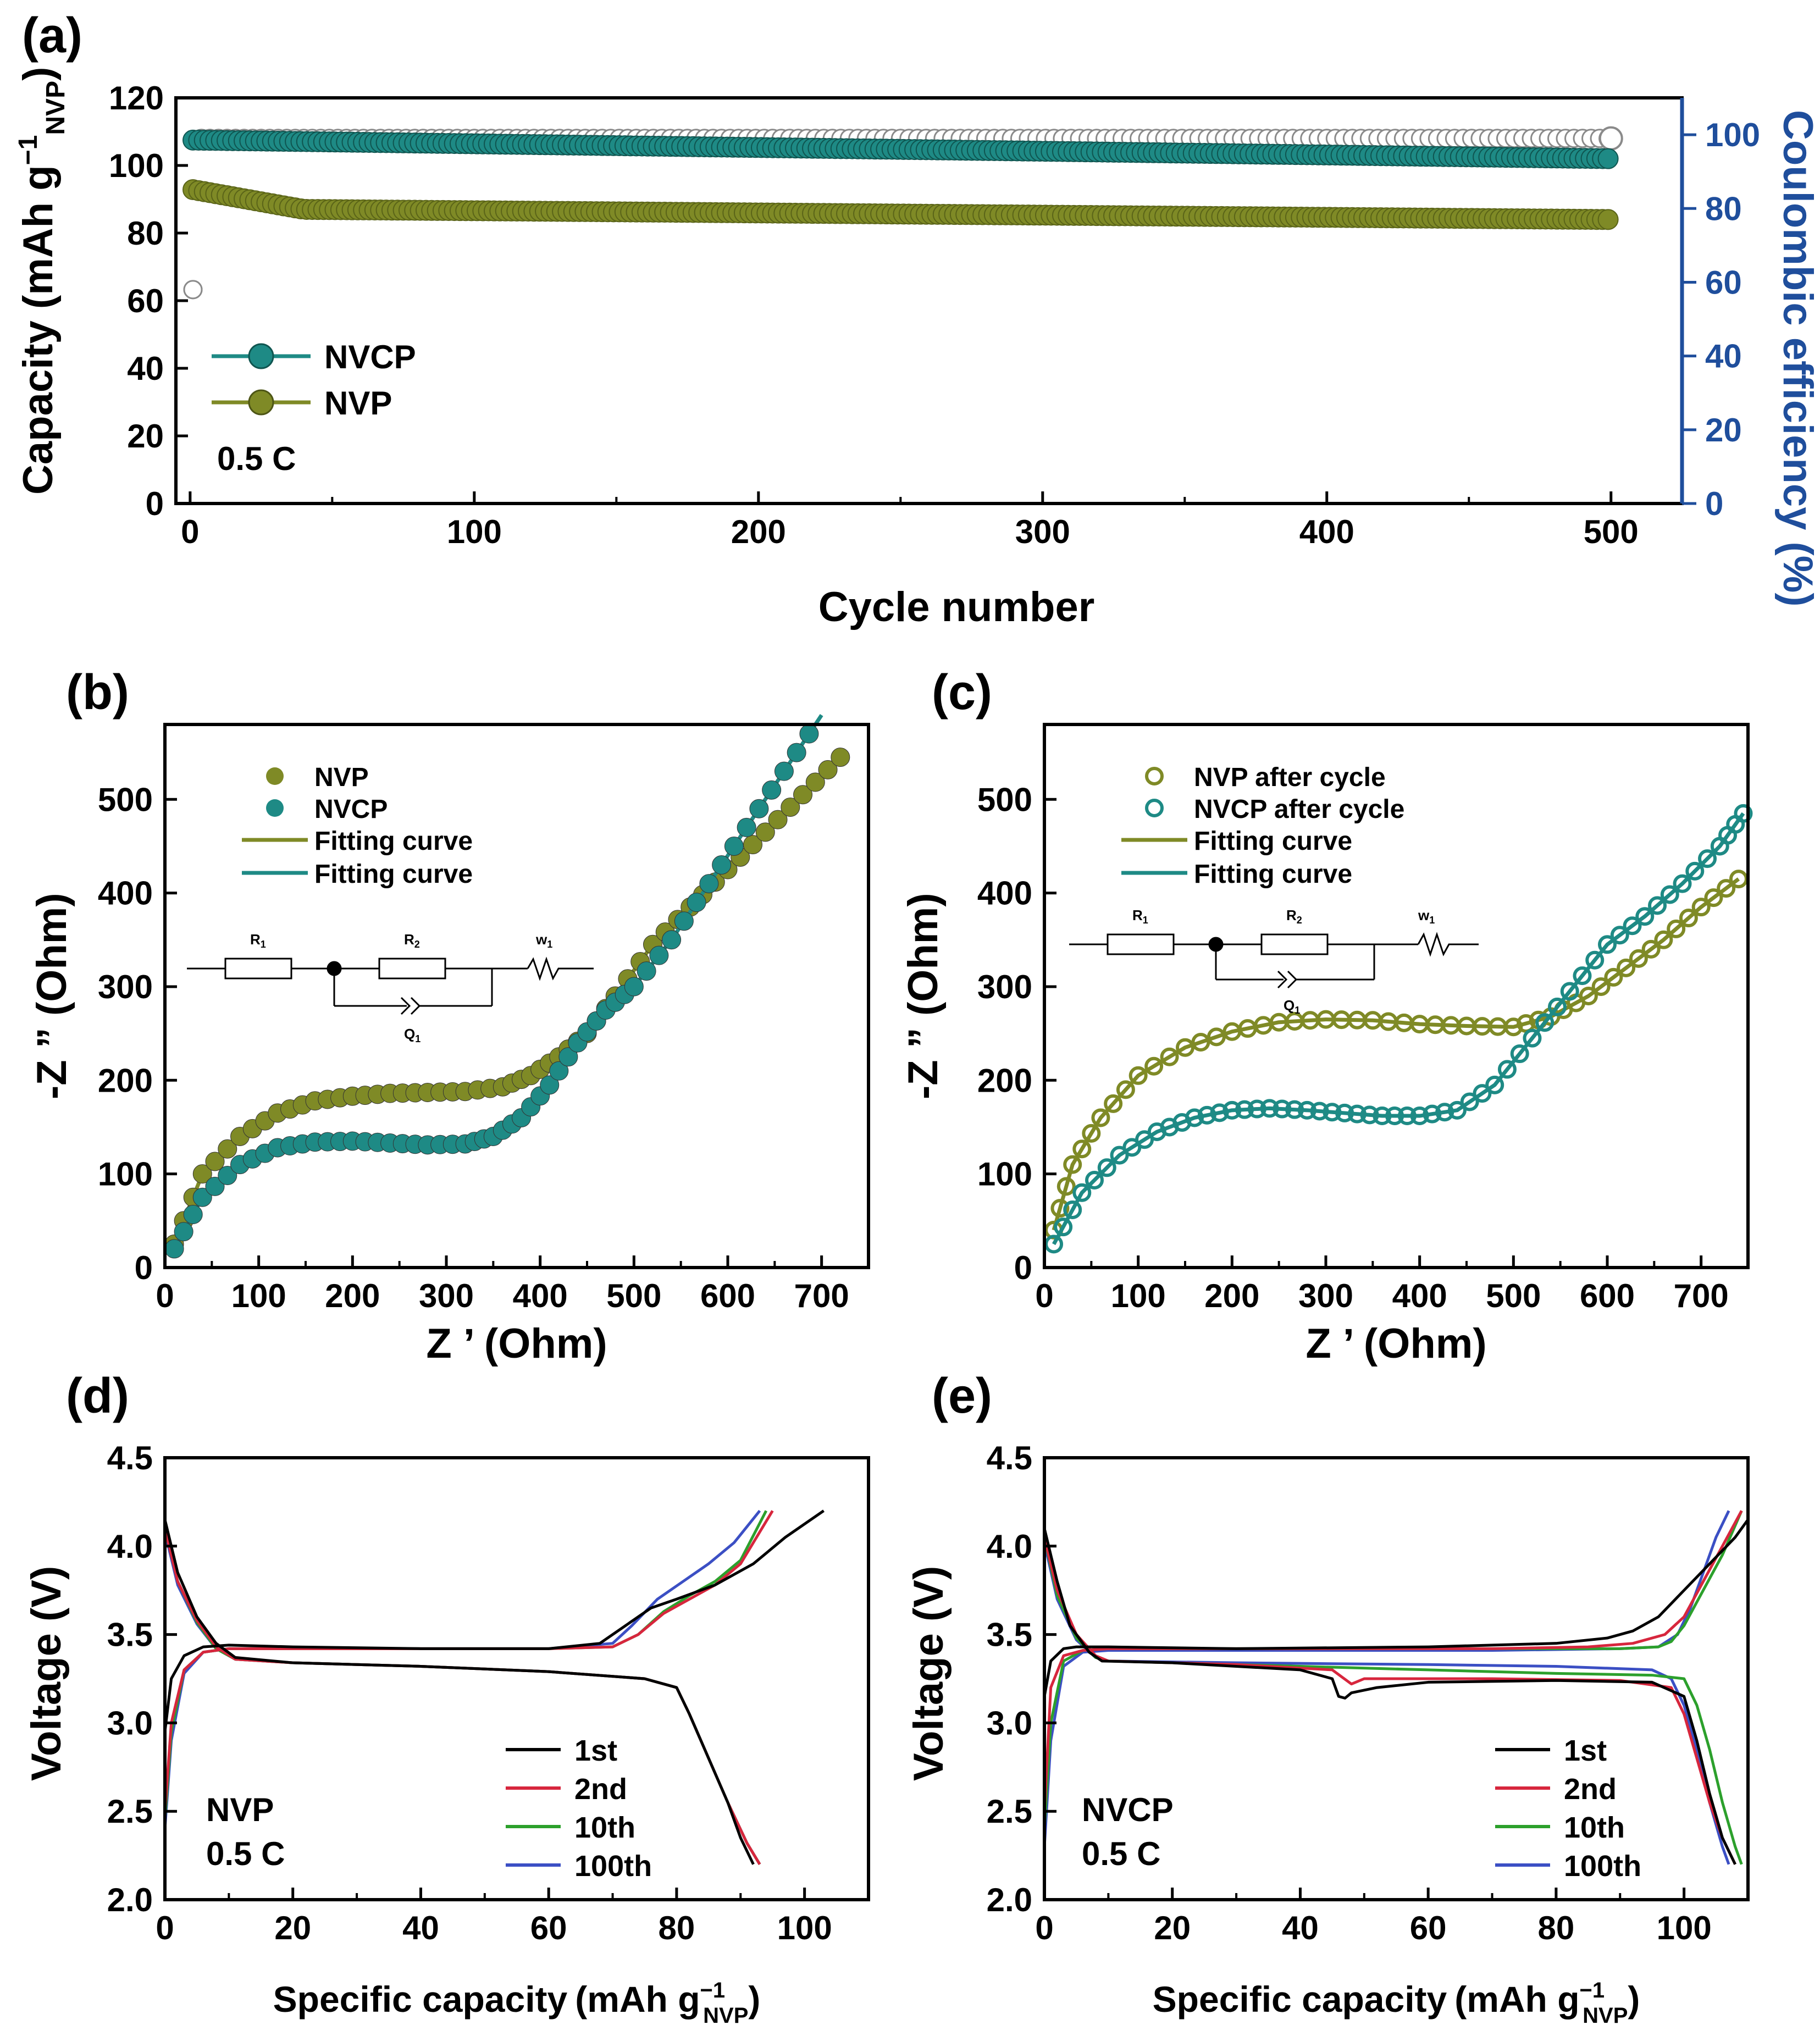  Describe the element at coordinates (1121, 1853) in the screenshot. I see `panel-e-rate-annotation: 0.5 C` at that location.